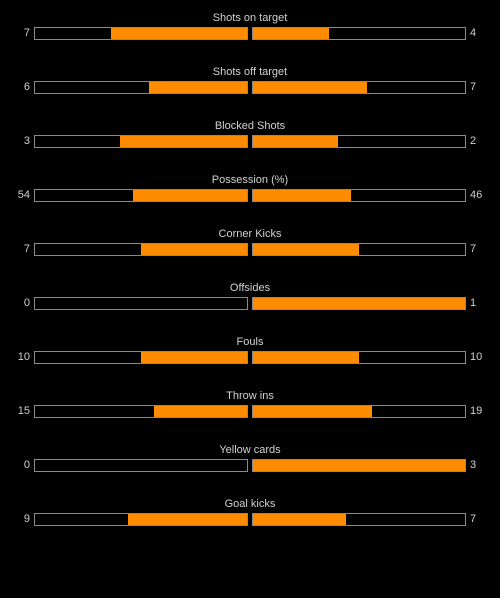 The width and height of the screenshot is (500, 598). I want to click on stat-row: Blocked Shots 3 2, so click(250, 145).